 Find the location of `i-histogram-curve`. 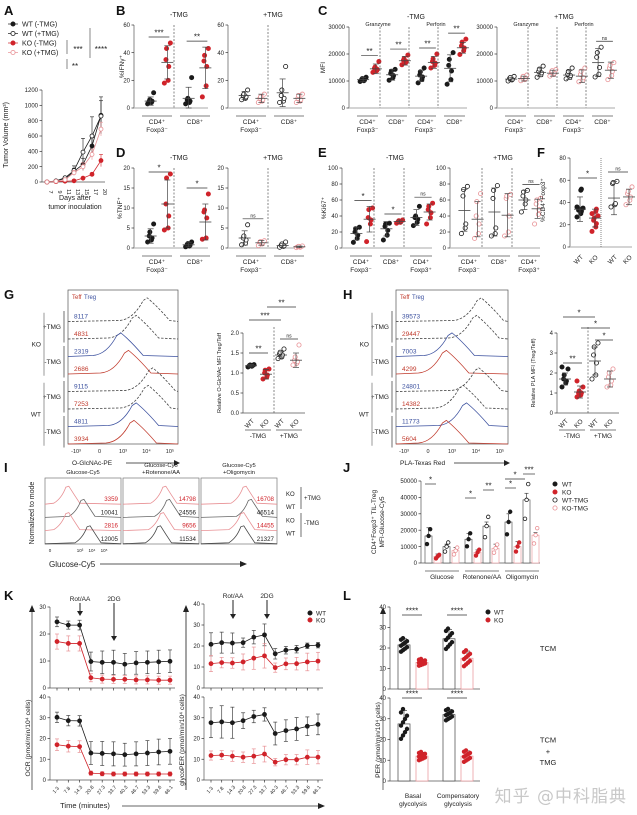

i-histogram-curve is located at coordinates (83, 521).